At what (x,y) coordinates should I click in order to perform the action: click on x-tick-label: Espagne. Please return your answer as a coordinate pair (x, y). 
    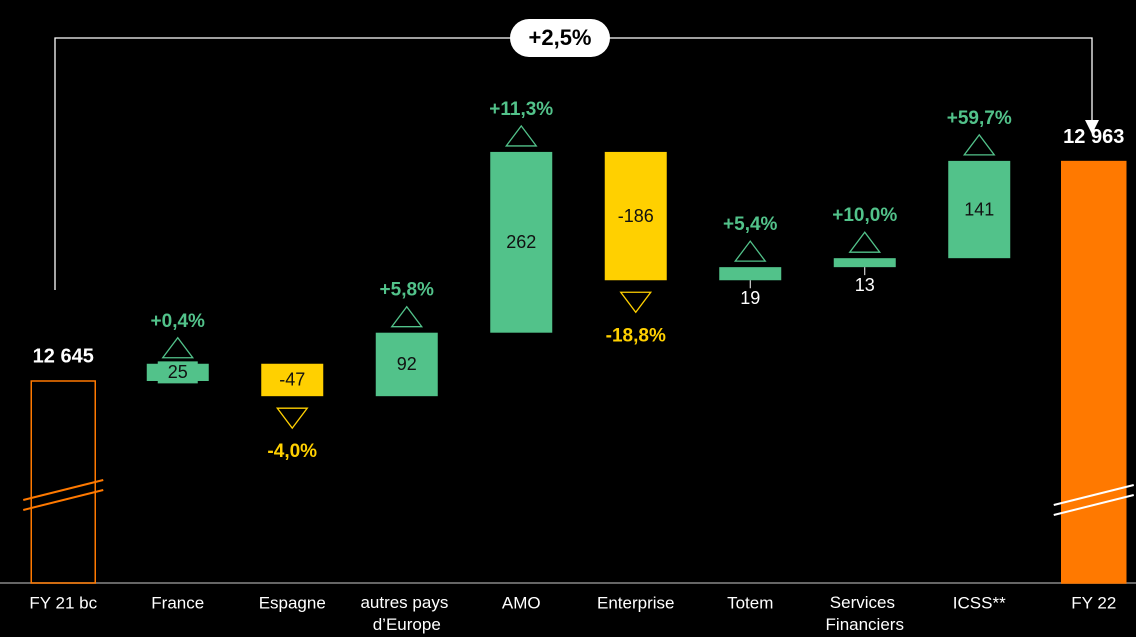
    Looking at the image, I should click on (292, 602).